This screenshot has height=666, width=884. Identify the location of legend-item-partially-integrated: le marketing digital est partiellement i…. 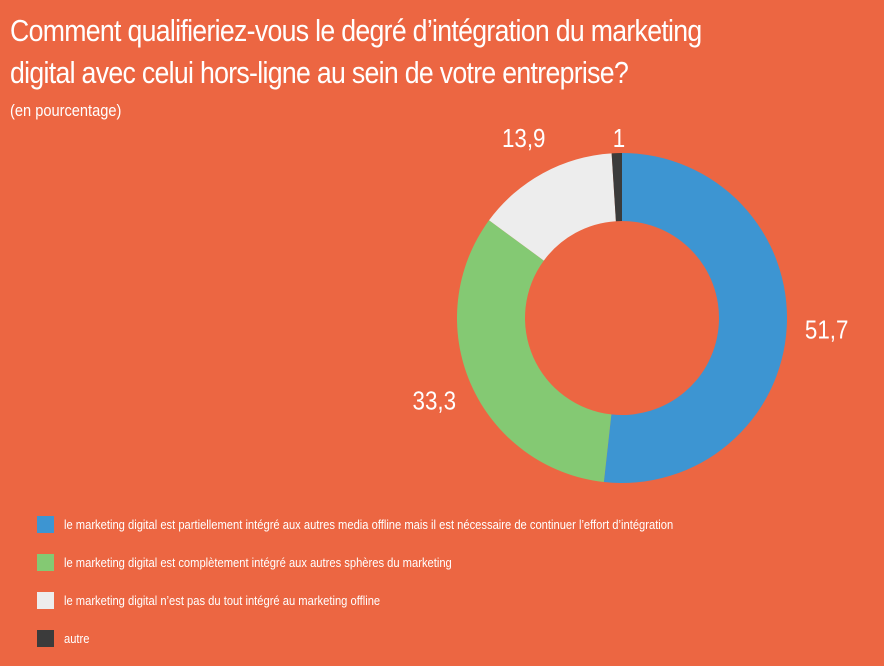
(404, 524).